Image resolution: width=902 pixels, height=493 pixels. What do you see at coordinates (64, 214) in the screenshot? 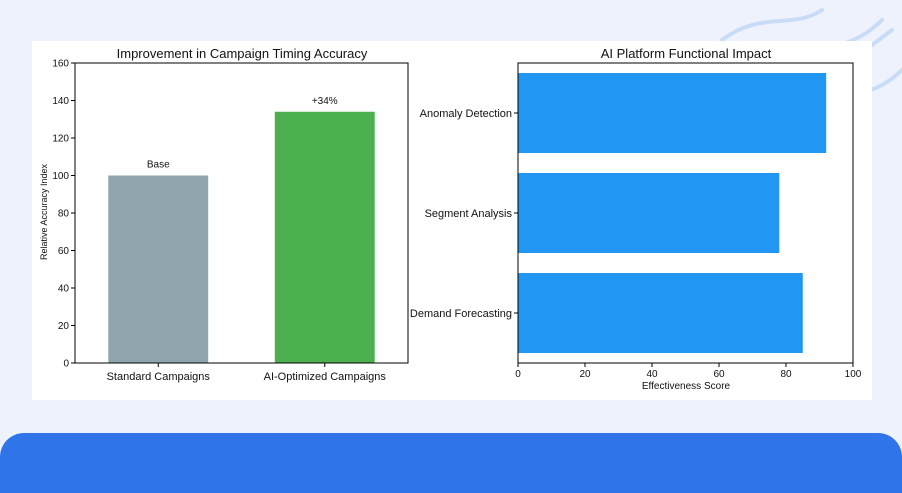
I see `y-tick-label: 80` at bounding box center [64, 214].